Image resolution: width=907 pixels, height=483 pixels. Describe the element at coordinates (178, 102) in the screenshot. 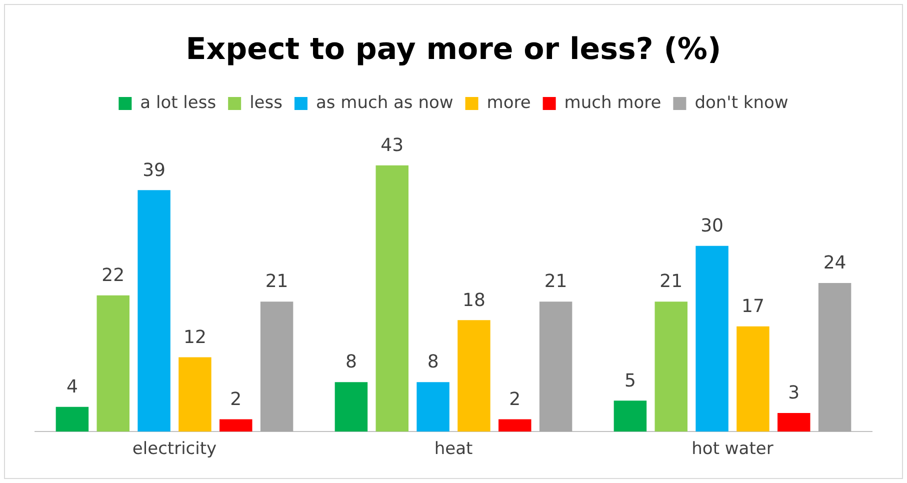

I see `legend-label: a lot less` at that location.